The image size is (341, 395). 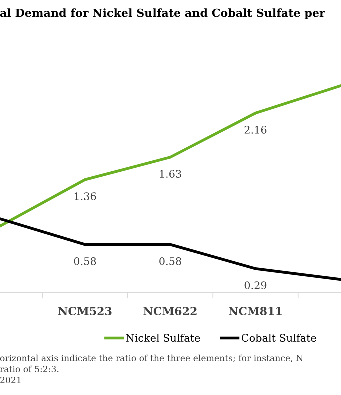 What do you see at coordinates (85, 311) in the screenshot?
I see `x-tick-label: NCM523` at bounding box center [85, 311].